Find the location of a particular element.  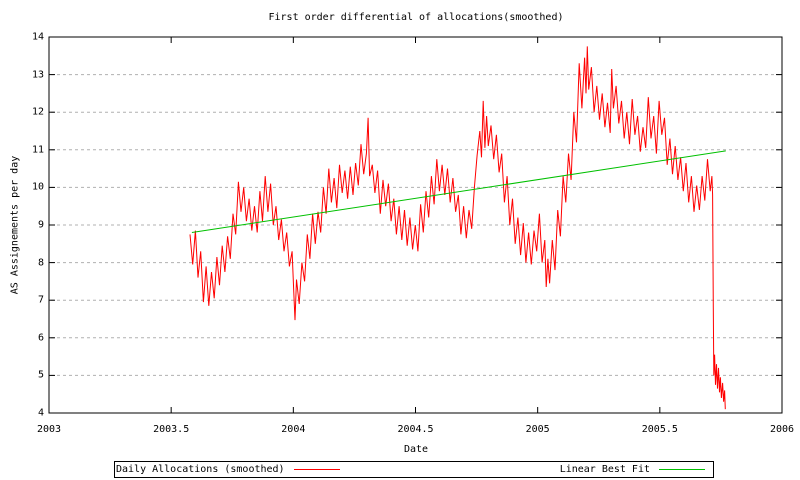

y-tick-label: 11 is located at coordinates (37, 150).